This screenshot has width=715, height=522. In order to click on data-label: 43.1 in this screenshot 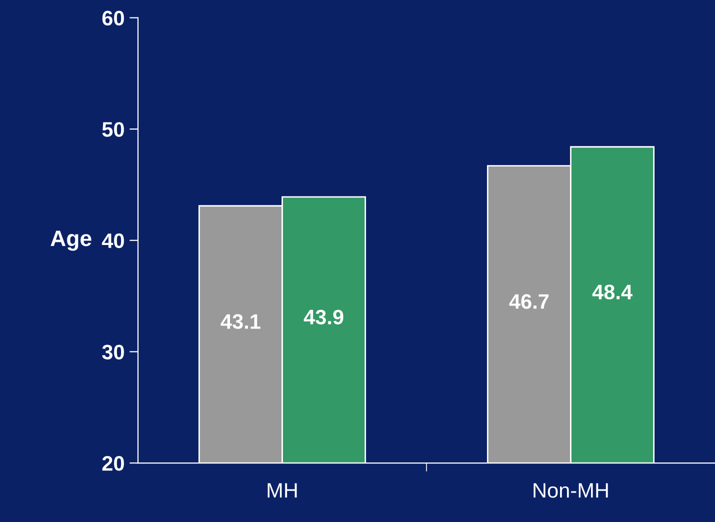, I will do `click(240, 321)`.